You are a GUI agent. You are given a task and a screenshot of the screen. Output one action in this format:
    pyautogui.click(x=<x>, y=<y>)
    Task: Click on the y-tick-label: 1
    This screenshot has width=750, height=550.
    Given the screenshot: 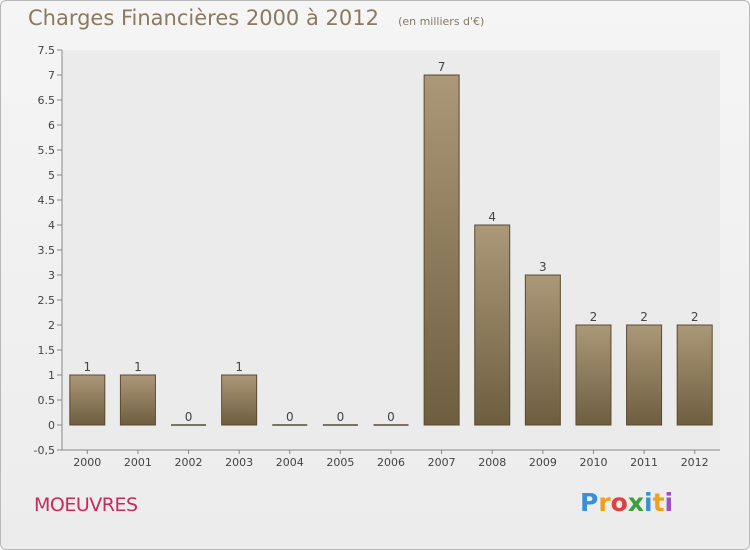 What is the action you would take?
    pyautogui.click(x=51, y=375)
    